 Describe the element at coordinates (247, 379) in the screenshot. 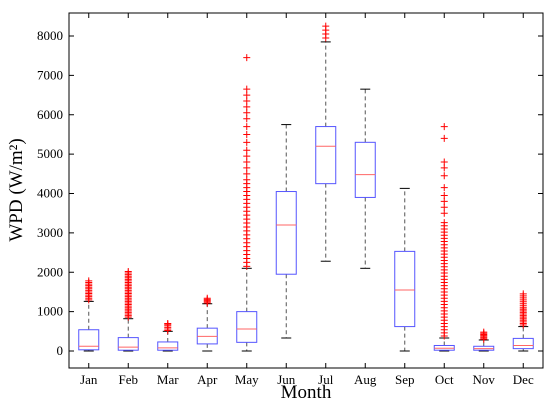

I see `x-tick-label: May` at that location.